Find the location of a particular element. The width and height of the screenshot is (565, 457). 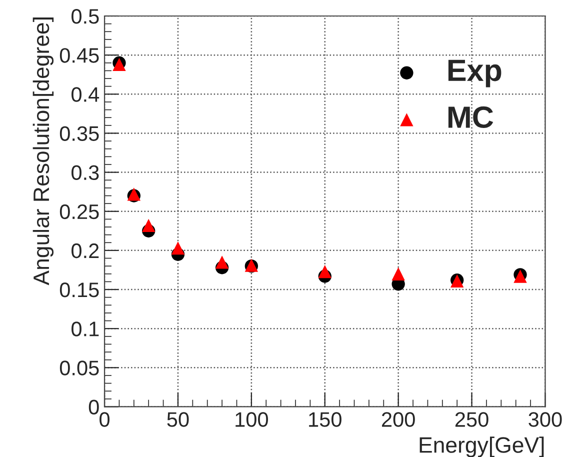

y-axis-title: Angular Resolution[degree] is located at coordinates (43, 152).